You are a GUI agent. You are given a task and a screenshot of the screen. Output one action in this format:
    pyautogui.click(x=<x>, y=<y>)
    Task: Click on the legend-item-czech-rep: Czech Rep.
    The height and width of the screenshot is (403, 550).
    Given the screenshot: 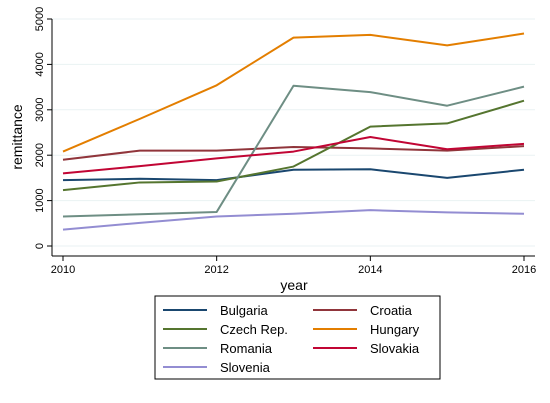 What is the action you would take?
    pyautogui.click(x=225, y=329)
    